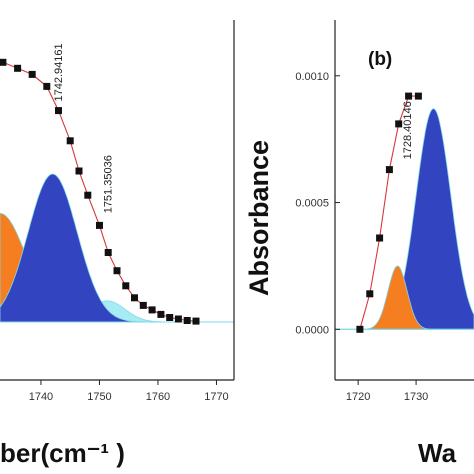  What do you see at coordinates (312, 204) in the screenshot?
I see `y-tick-label: 0.0005` at bounding box center [312, 204].